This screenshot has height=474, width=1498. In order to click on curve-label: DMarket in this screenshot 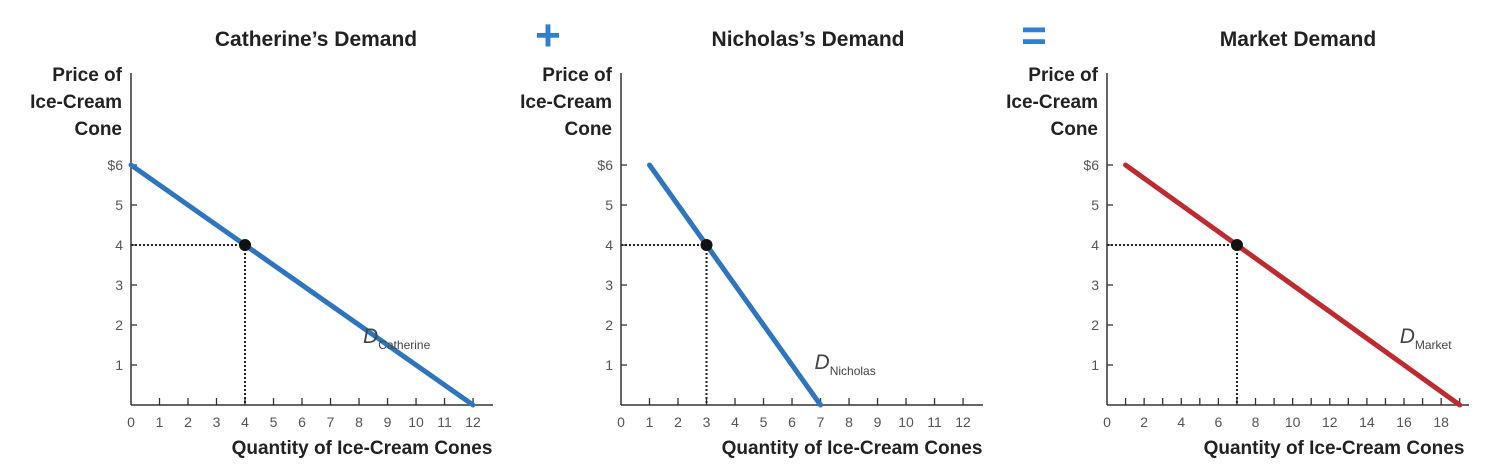, I will do `click(1426, 338)`.